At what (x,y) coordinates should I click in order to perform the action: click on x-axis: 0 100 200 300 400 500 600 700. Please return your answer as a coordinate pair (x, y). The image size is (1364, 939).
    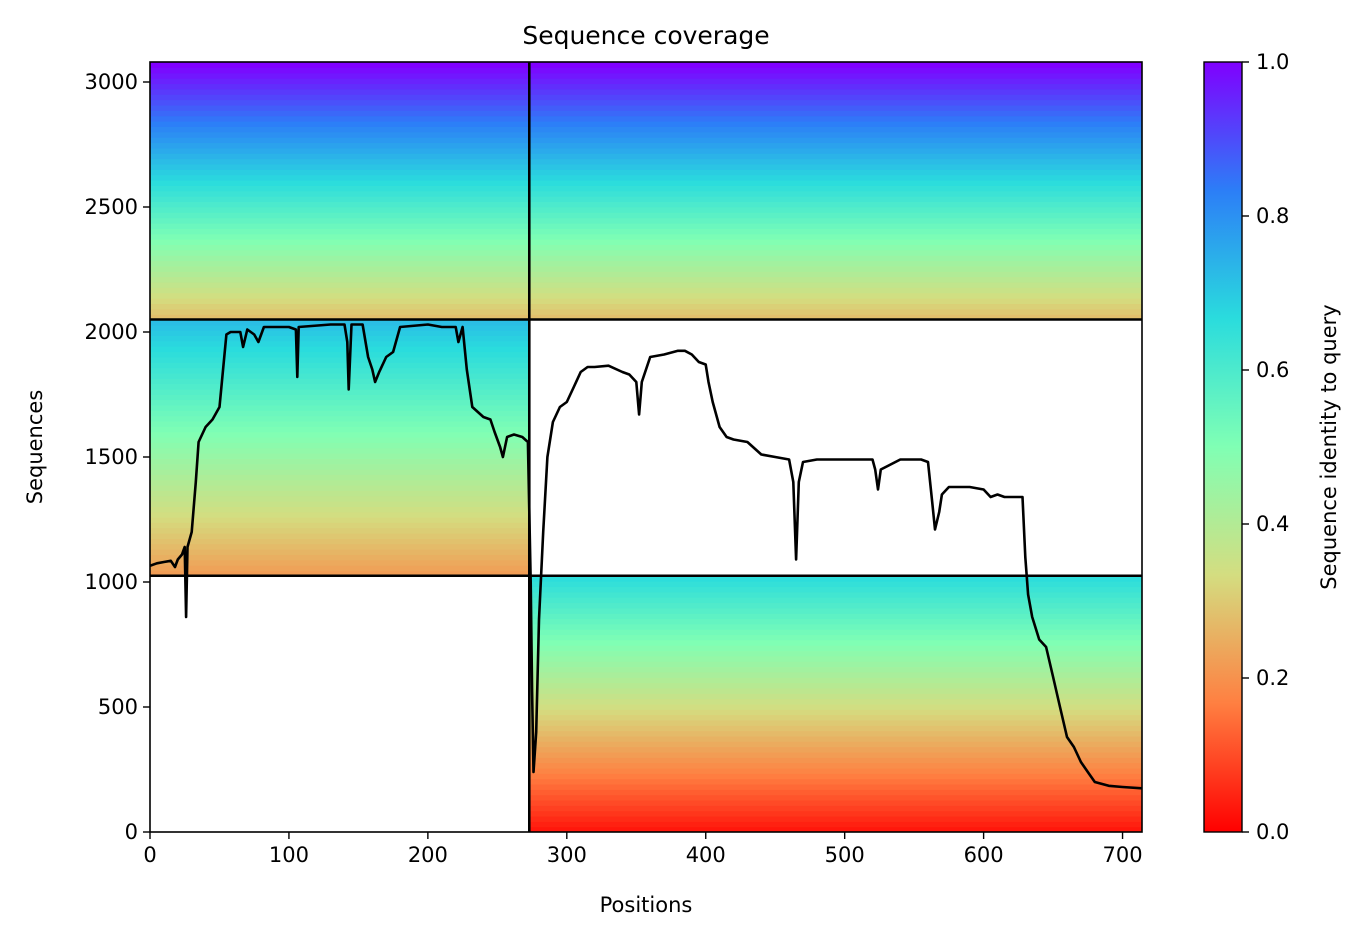
    Looking at the image, I should click on (643, 849).